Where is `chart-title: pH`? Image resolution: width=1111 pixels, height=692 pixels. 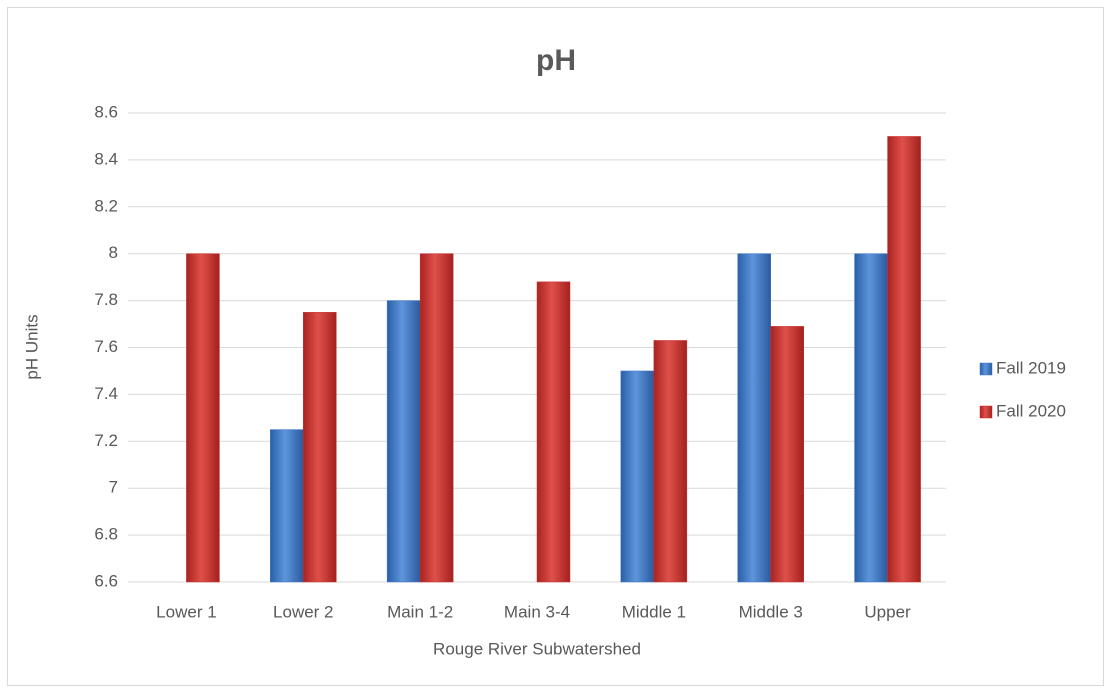 chart-title: pH is located at coordinates (556, 60).